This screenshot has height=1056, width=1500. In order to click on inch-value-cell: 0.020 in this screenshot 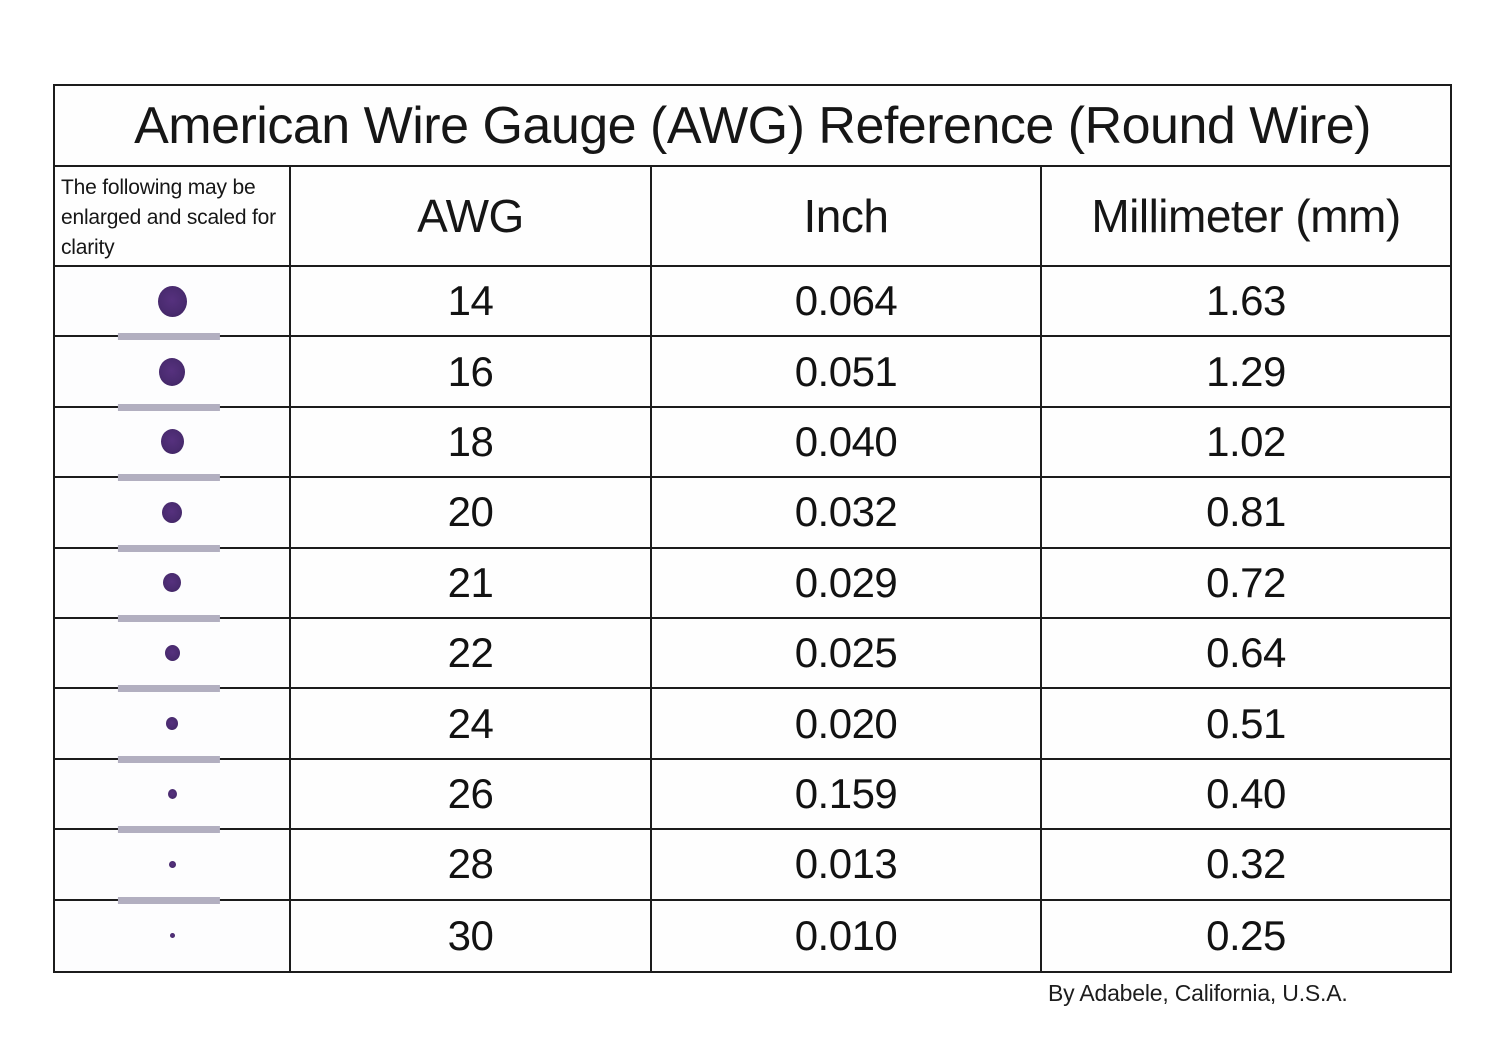, I will do `click(847, 724)`.